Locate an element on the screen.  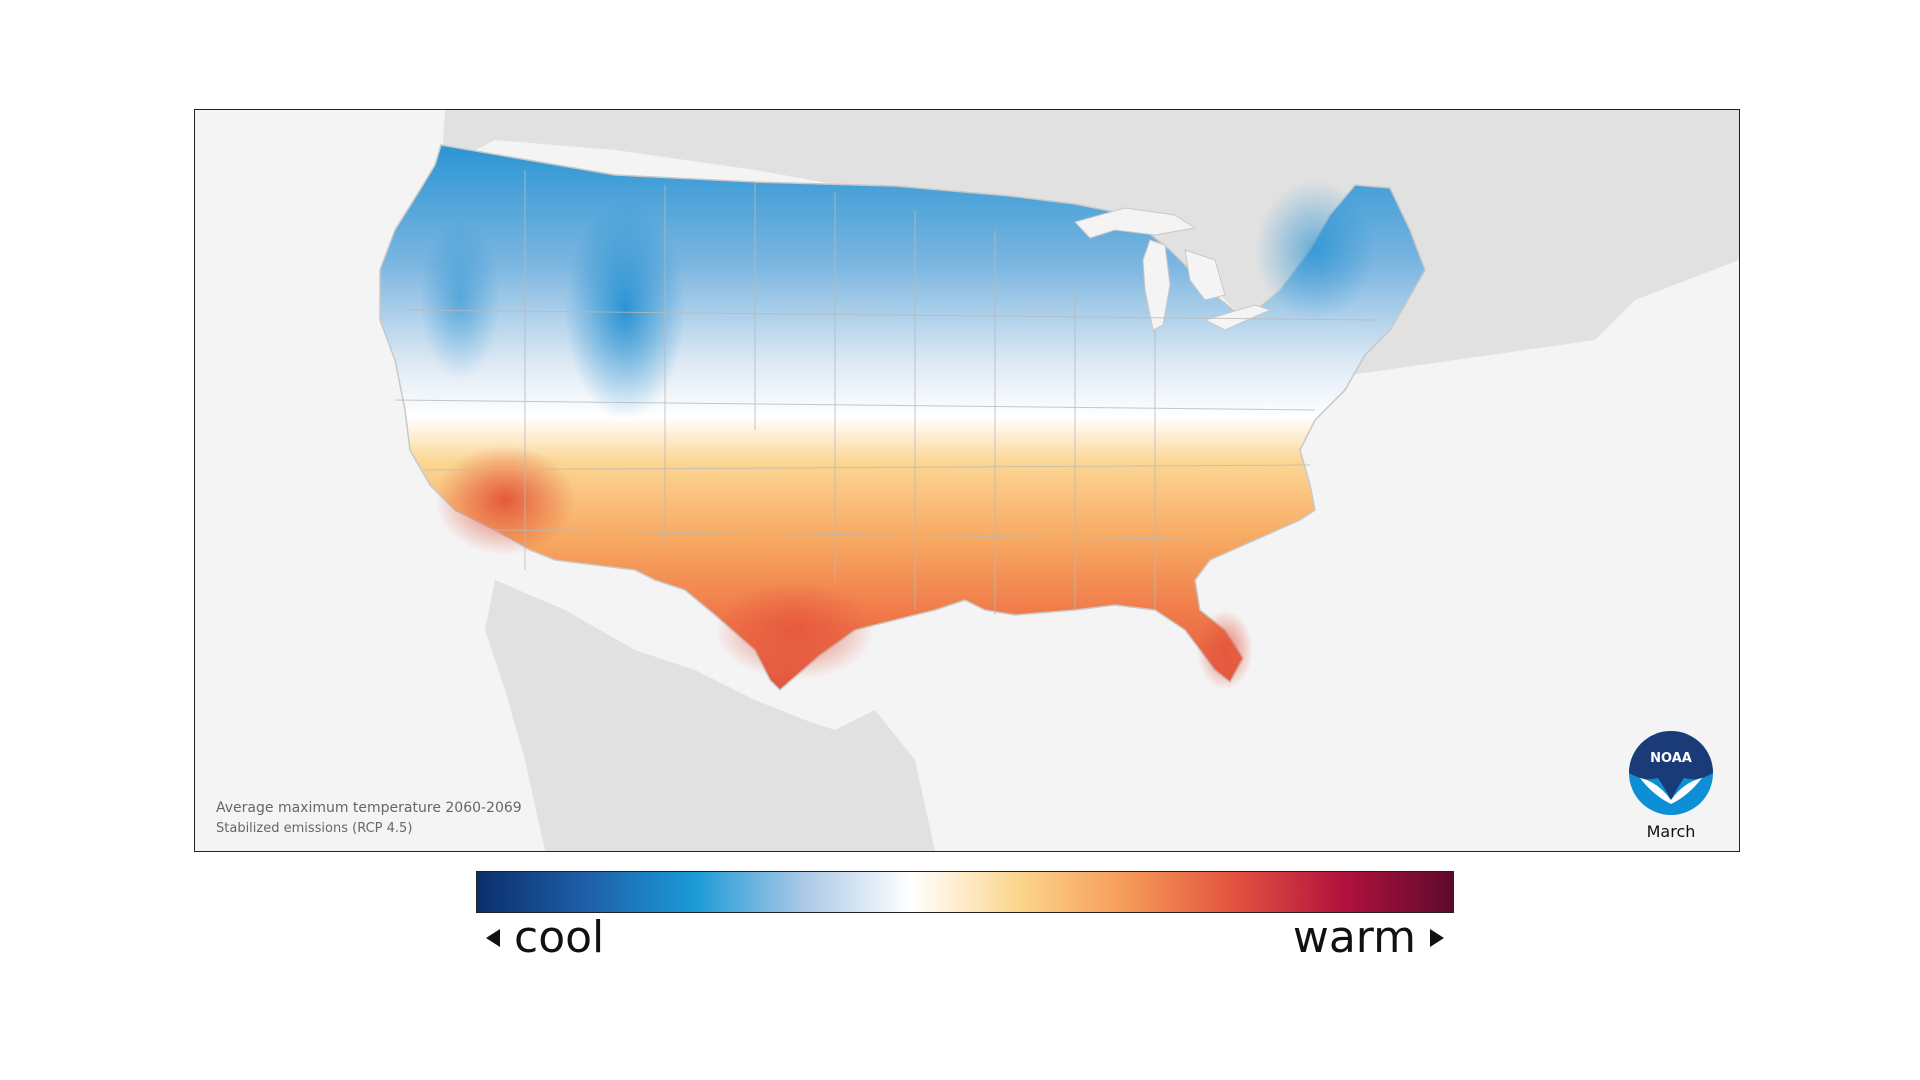
desert-warm-region is located at coordinates (505, 500).